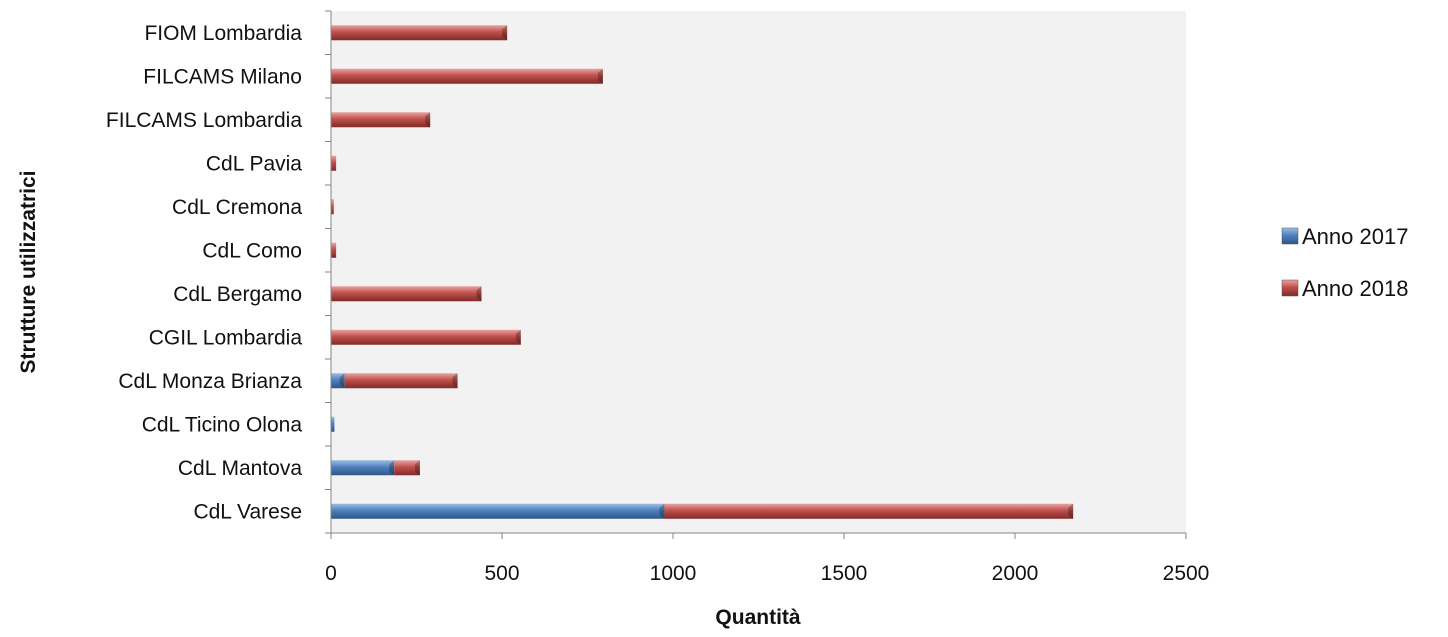  What do you see at coordinates (673, 573) in the screenshot?
I see `x-tick-label: 1000` at bounding box center [673, 573].